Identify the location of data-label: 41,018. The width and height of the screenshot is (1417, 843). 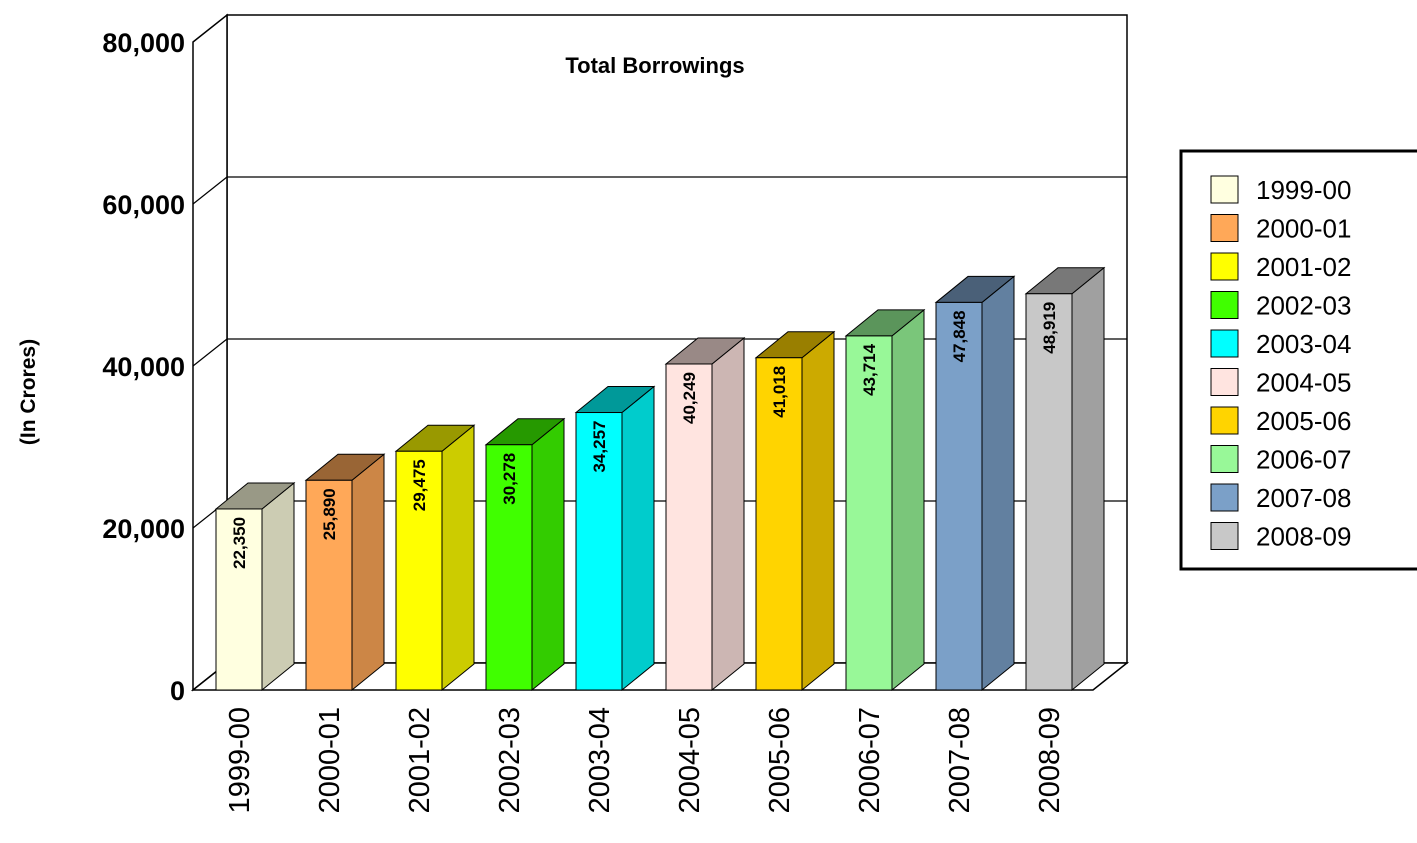
(779, 392).